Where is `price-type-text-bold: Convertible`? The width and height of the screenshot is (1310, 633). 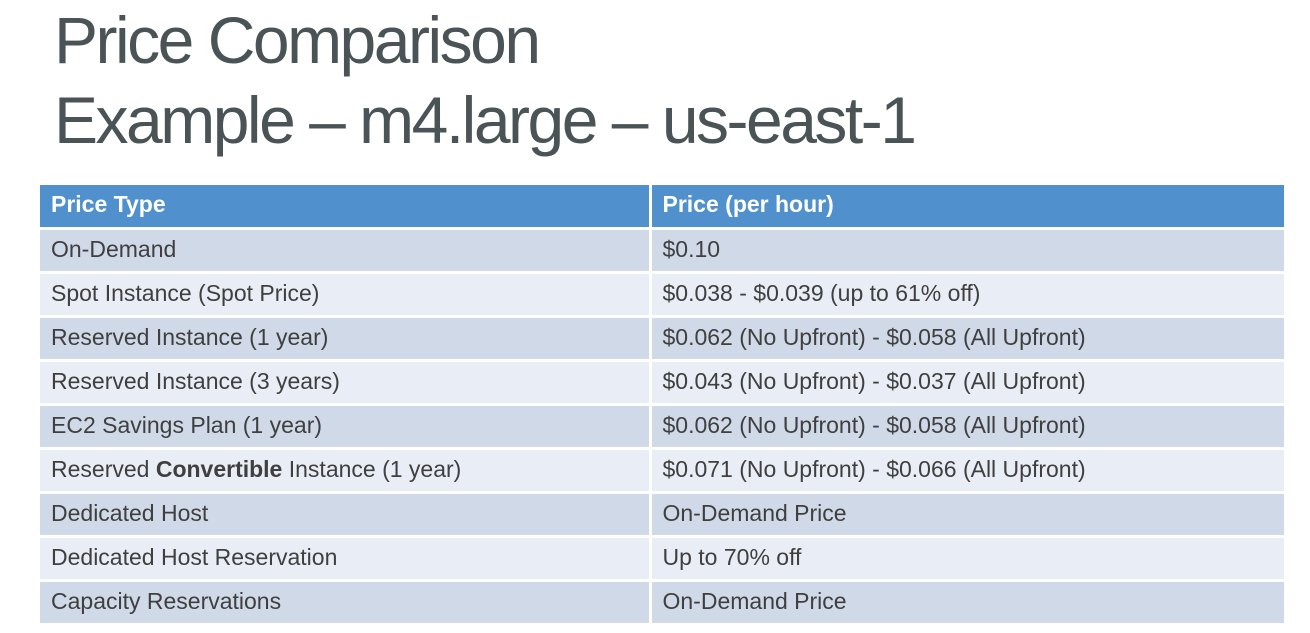 price-type-text-bold: Convertible is located at coordinates (219, 468).